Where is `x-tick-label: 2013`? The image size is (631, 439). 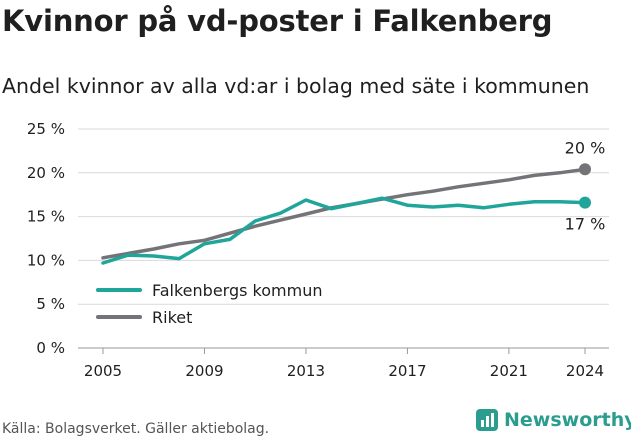
x-tick-label: 2013 is located at coordinates (306, 371).